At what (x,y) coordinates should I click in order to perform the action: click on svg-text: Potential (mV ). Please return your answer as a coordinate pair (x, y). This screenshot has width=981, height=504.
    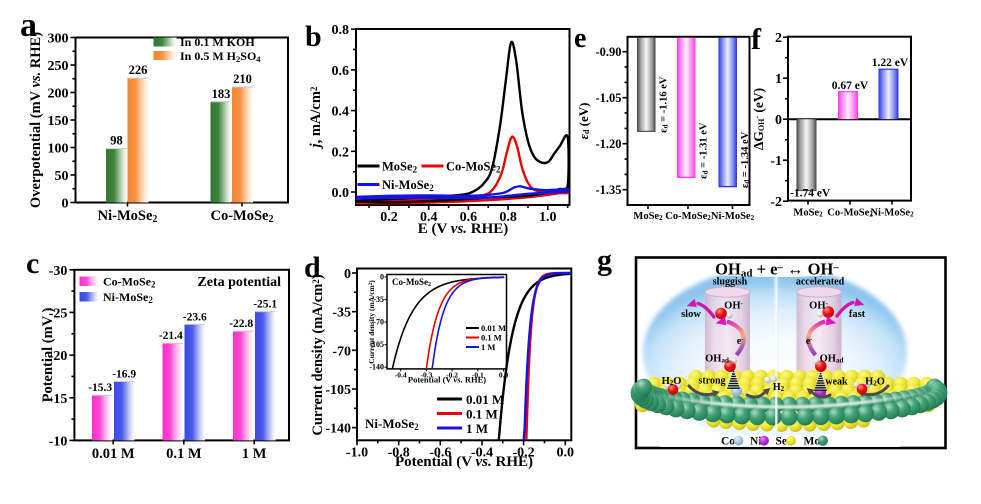
    Looking at the image, I should click on (48, 354).